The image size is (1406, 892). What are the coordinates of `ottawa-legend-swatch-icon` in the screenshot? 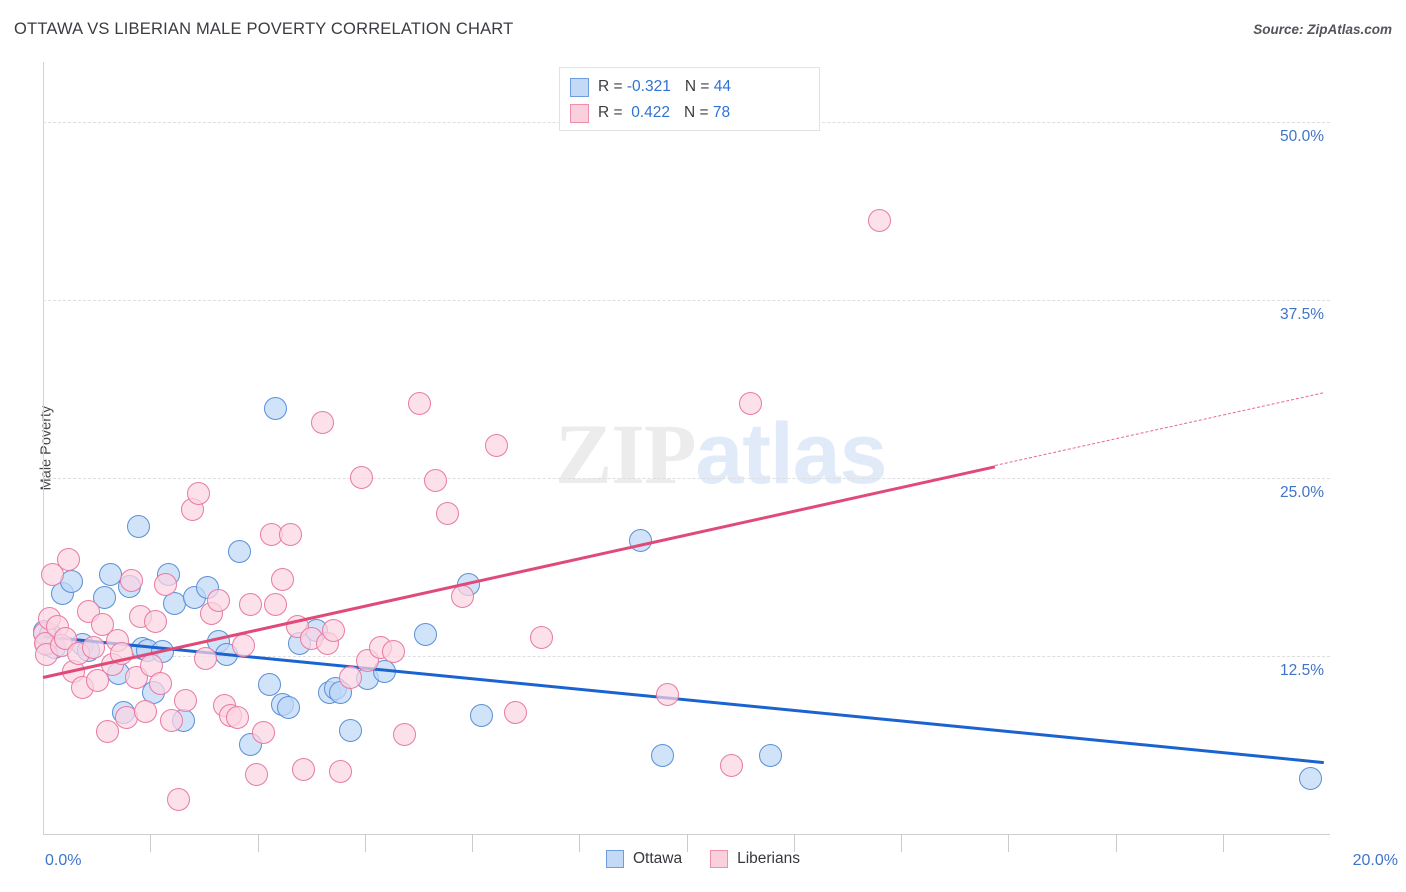 It's located at (614, 859).